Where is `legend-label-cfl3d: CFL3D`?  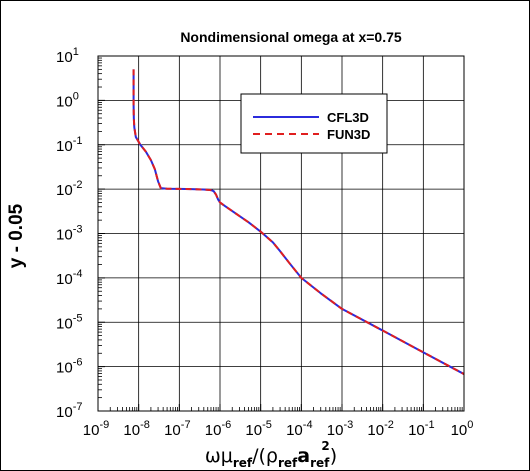
legend-label-cfl3d: CFL3D is located at coordinates (348, 117).